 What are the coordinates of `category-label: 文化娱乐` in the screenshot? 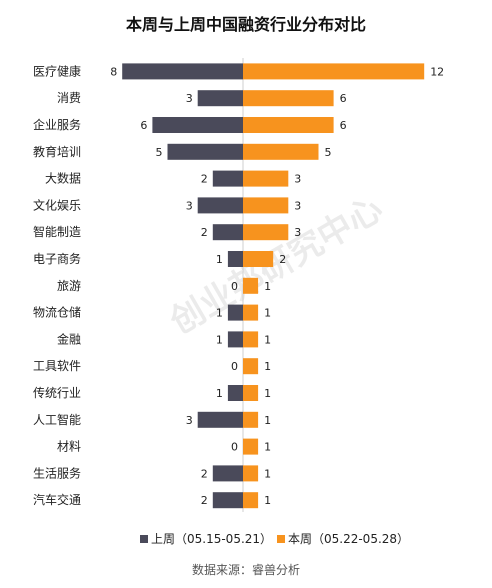 It's located at (57, 204).